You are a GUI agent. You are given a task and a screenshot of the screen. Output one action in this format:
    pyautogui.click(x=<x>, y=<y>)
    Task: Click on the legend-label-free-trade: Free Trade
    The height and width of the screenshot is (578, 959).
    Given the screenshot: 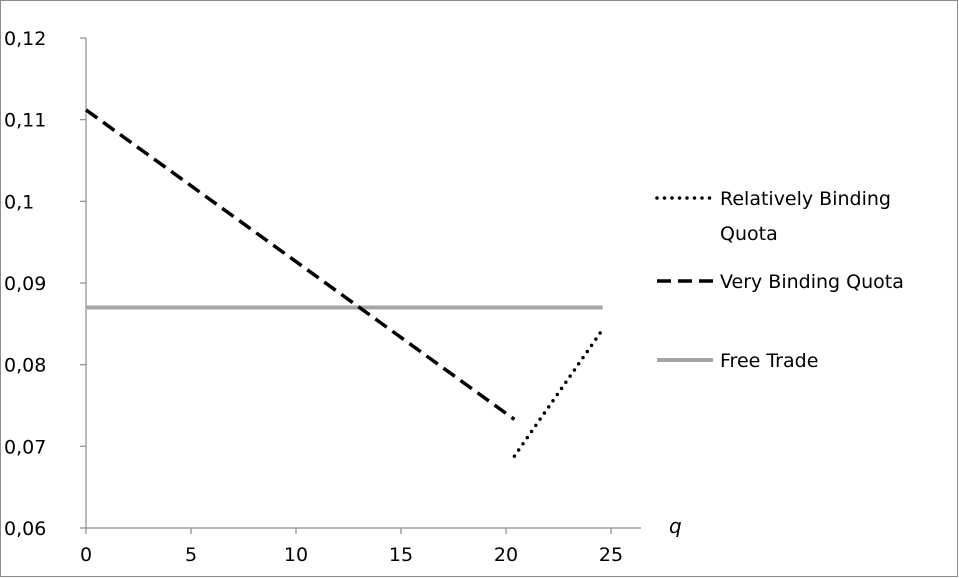 What is the action you would take?
    pyautogui.click(x=769, y=361)
    